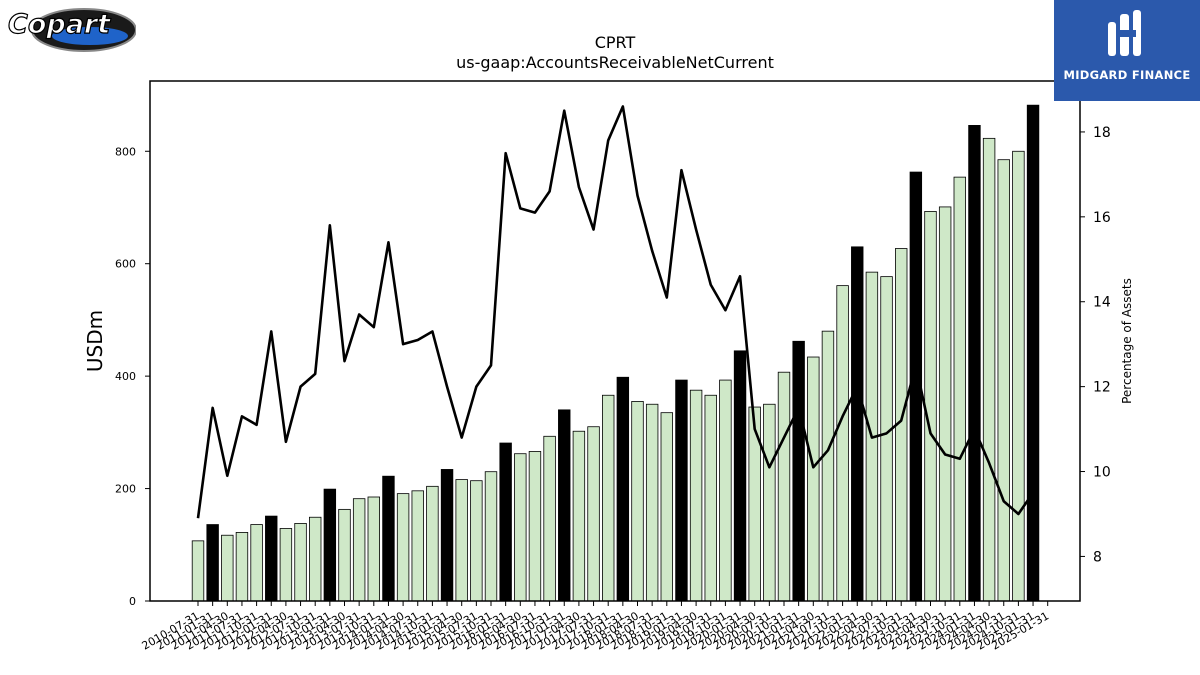 The image size is (1200, 675). What do you see at coordinates (615, 42) in the screenshot?
I see `chart-title: CPRT` at bounding box center [615, 42].